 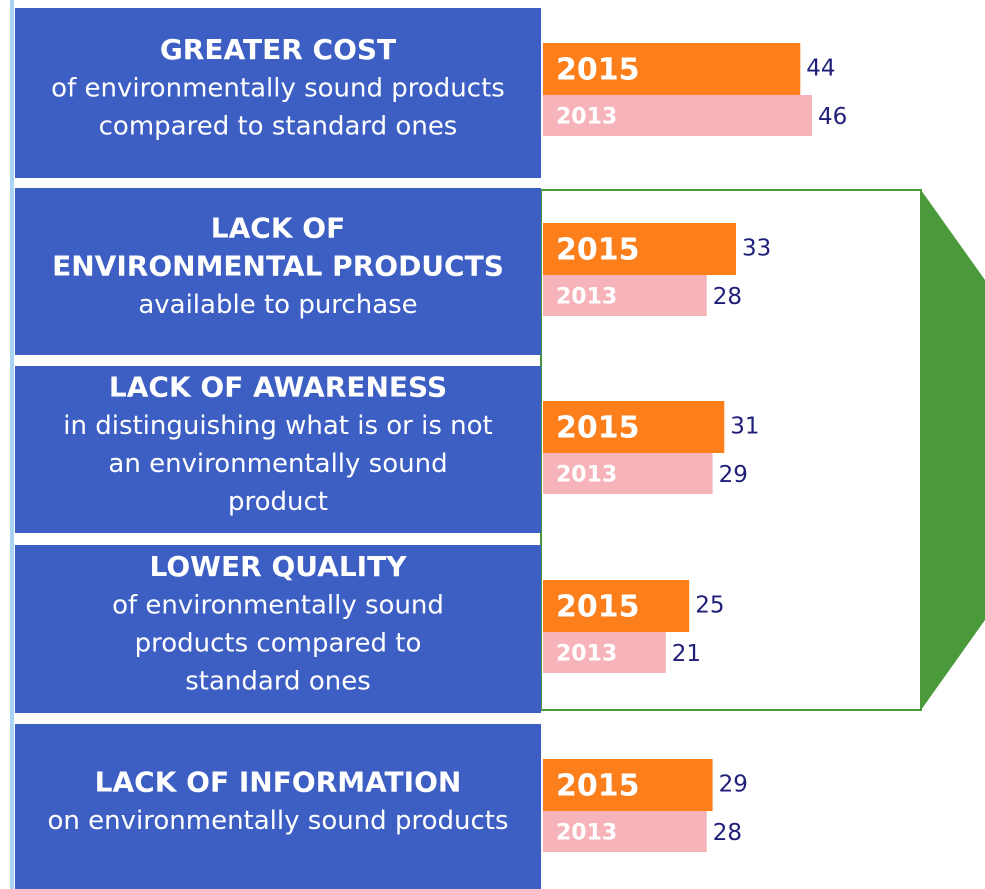 What do you see at coordinates (278, 682) in the screenshot?
I see `category-description: standard ones` at bounding box center [278, 682].